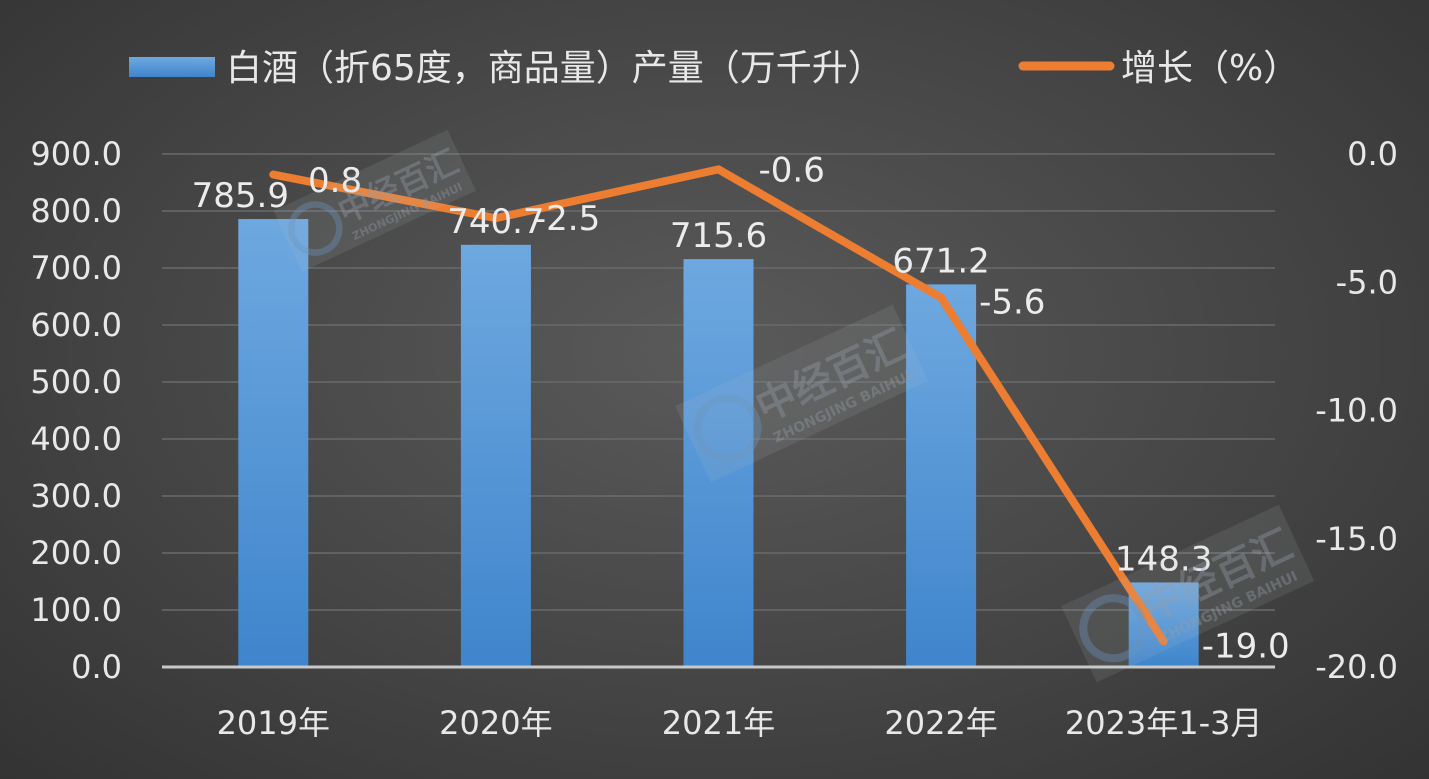 The image size is (1429, 779). What do you see at coordinates (76, 496) in the screenshot?
I see `y-left-tick-label: 300.0` at bounding box center [76, 496].